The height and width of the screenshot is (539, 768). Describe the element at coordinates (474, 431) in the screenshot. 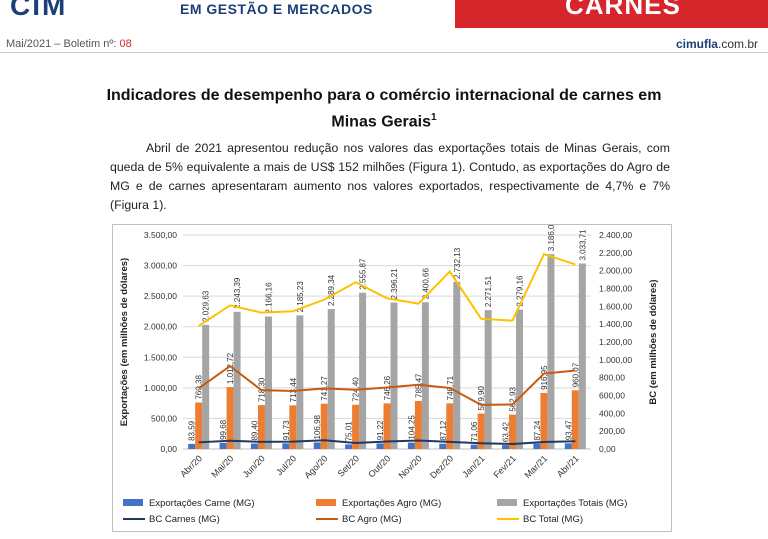

I see `carne-bar-data-label: 71,06` at that location.